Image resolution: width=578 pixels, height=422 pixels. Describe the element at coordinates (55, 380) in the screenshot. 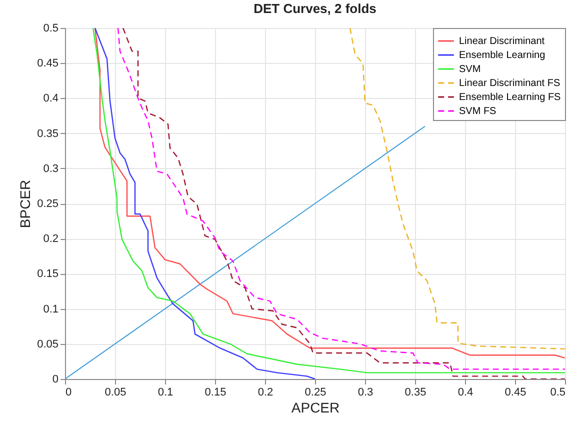

I see `y-tick-label: 0` at that location.